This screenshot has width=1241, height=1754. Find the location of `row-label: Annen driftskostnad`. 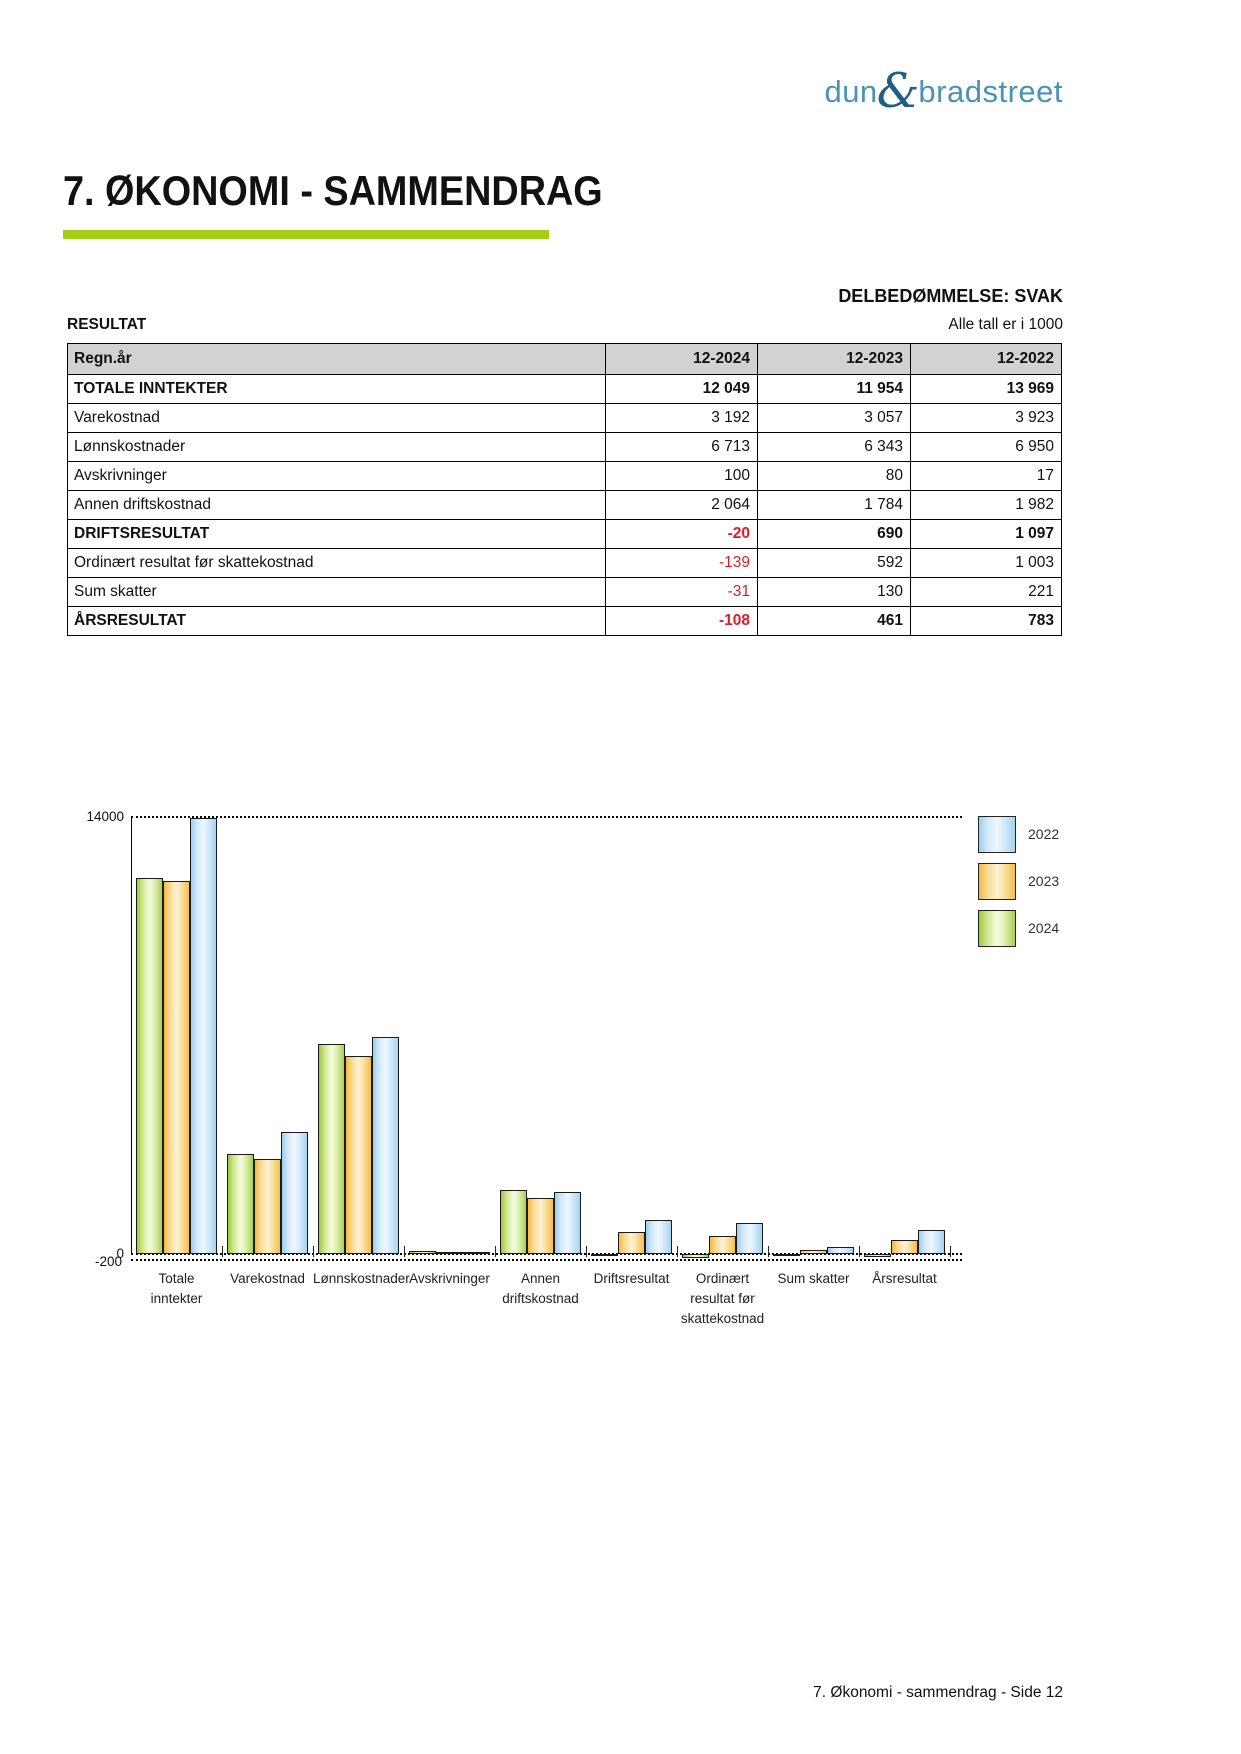

row-label: Annen driftskostnad is located at coordinates (336, 505).